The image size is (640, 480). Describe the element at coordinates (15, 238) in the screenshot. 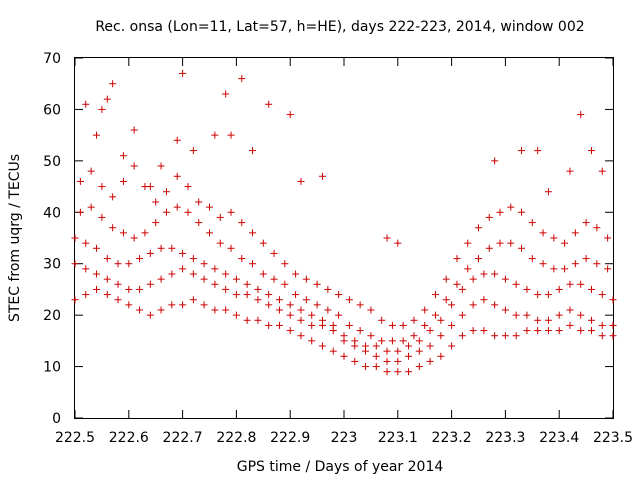

I see `y-axis-label: STEC from uqrg / TECUs` at that location.